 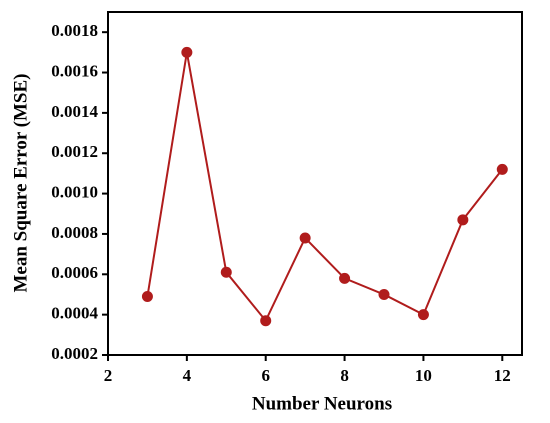 What do you see at coordinates (74, 232) in the screenshot?
I see `y-tick-label: 0.0008` at bounding box center [74, 232].